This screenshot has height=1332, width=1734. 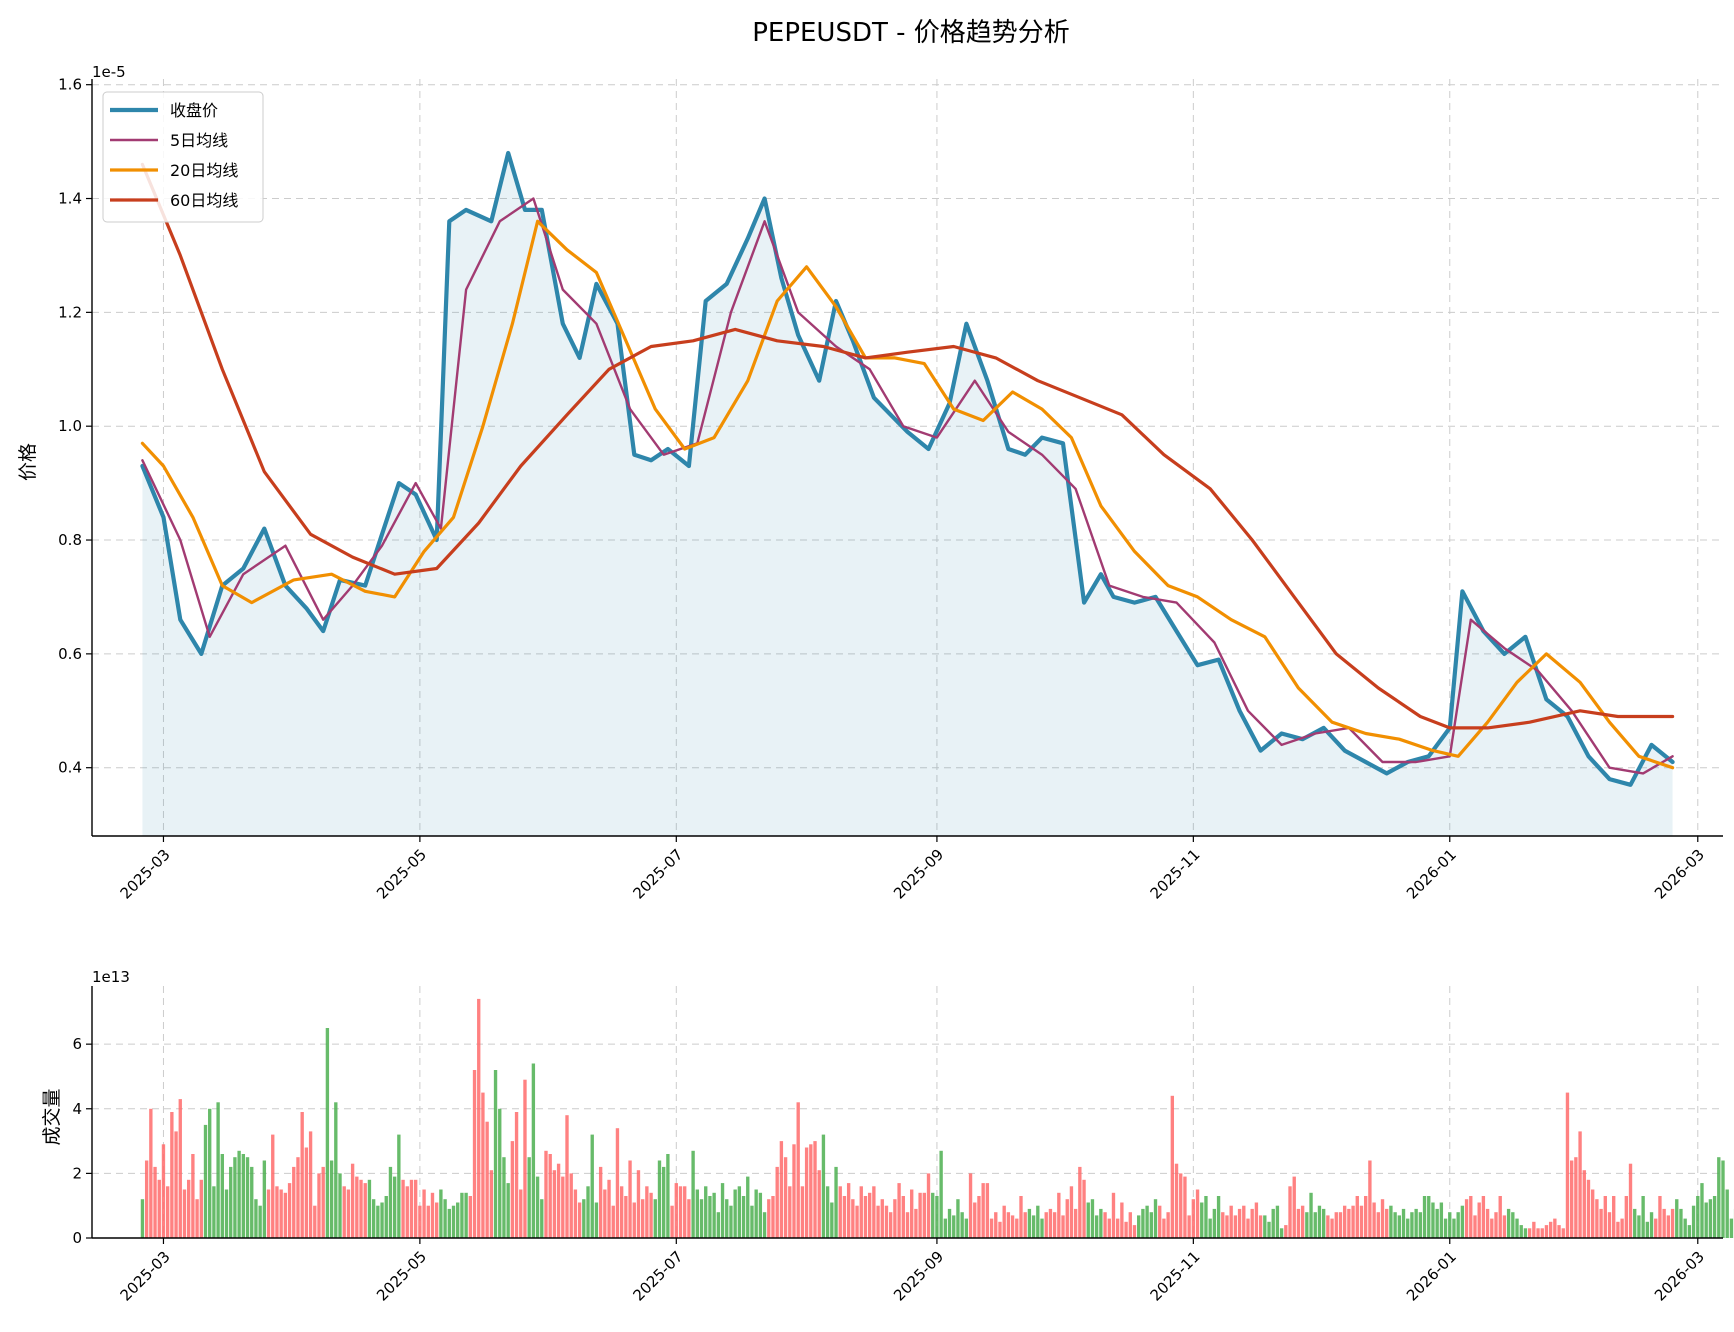 I want to click on volume-y-tick-label: 2, so click(x=77, y=1173).